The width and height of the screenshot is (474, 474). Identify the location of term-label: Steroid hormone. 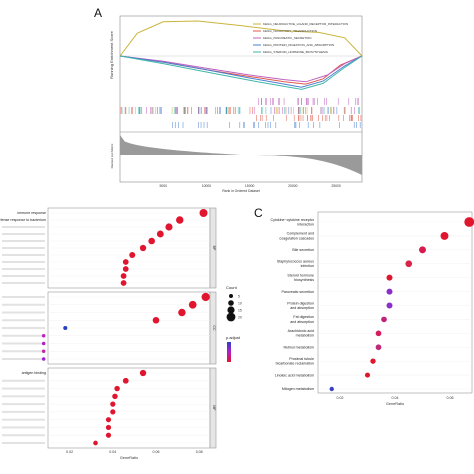
(300, 275).